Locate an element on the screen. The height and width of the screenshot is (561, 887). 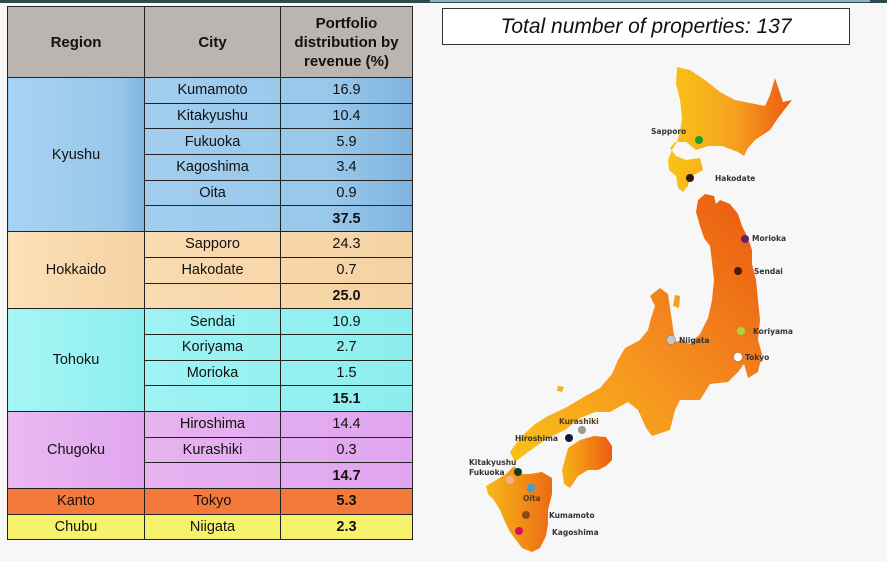
svg-text: Hiroshima is located at coordinates (536, 438).